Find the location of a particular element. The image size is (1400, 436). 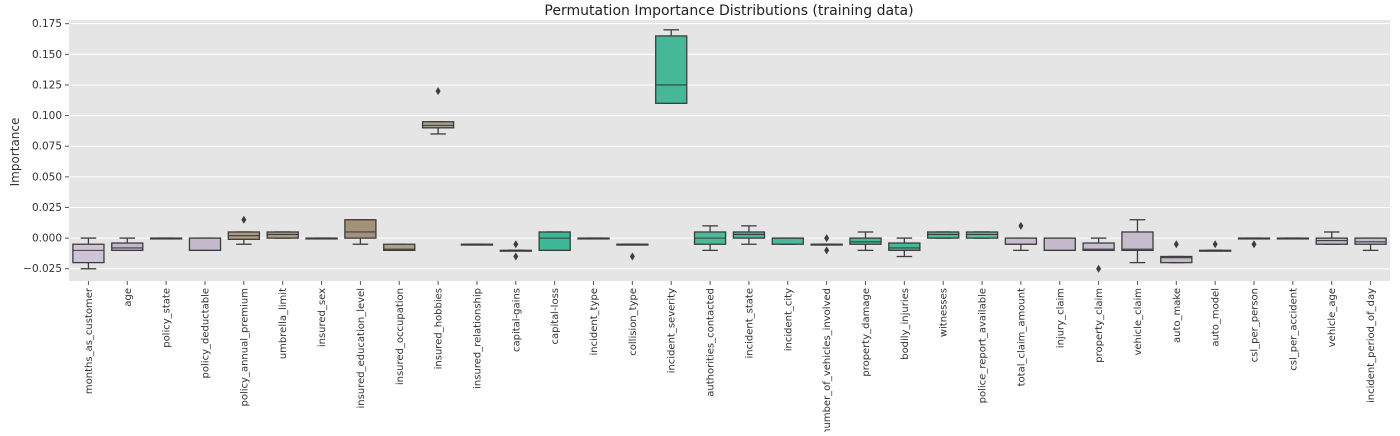

box-property_damage is located at coordinates (865, 241).